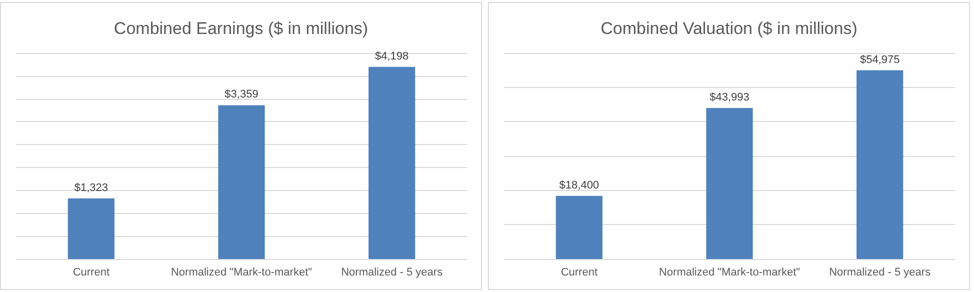 This screenshot has width=974, height=292. What do you see at coordinates (730, 97) in the screenshot?
I see `data-label: $43,993` at bounding box center [730, 97].